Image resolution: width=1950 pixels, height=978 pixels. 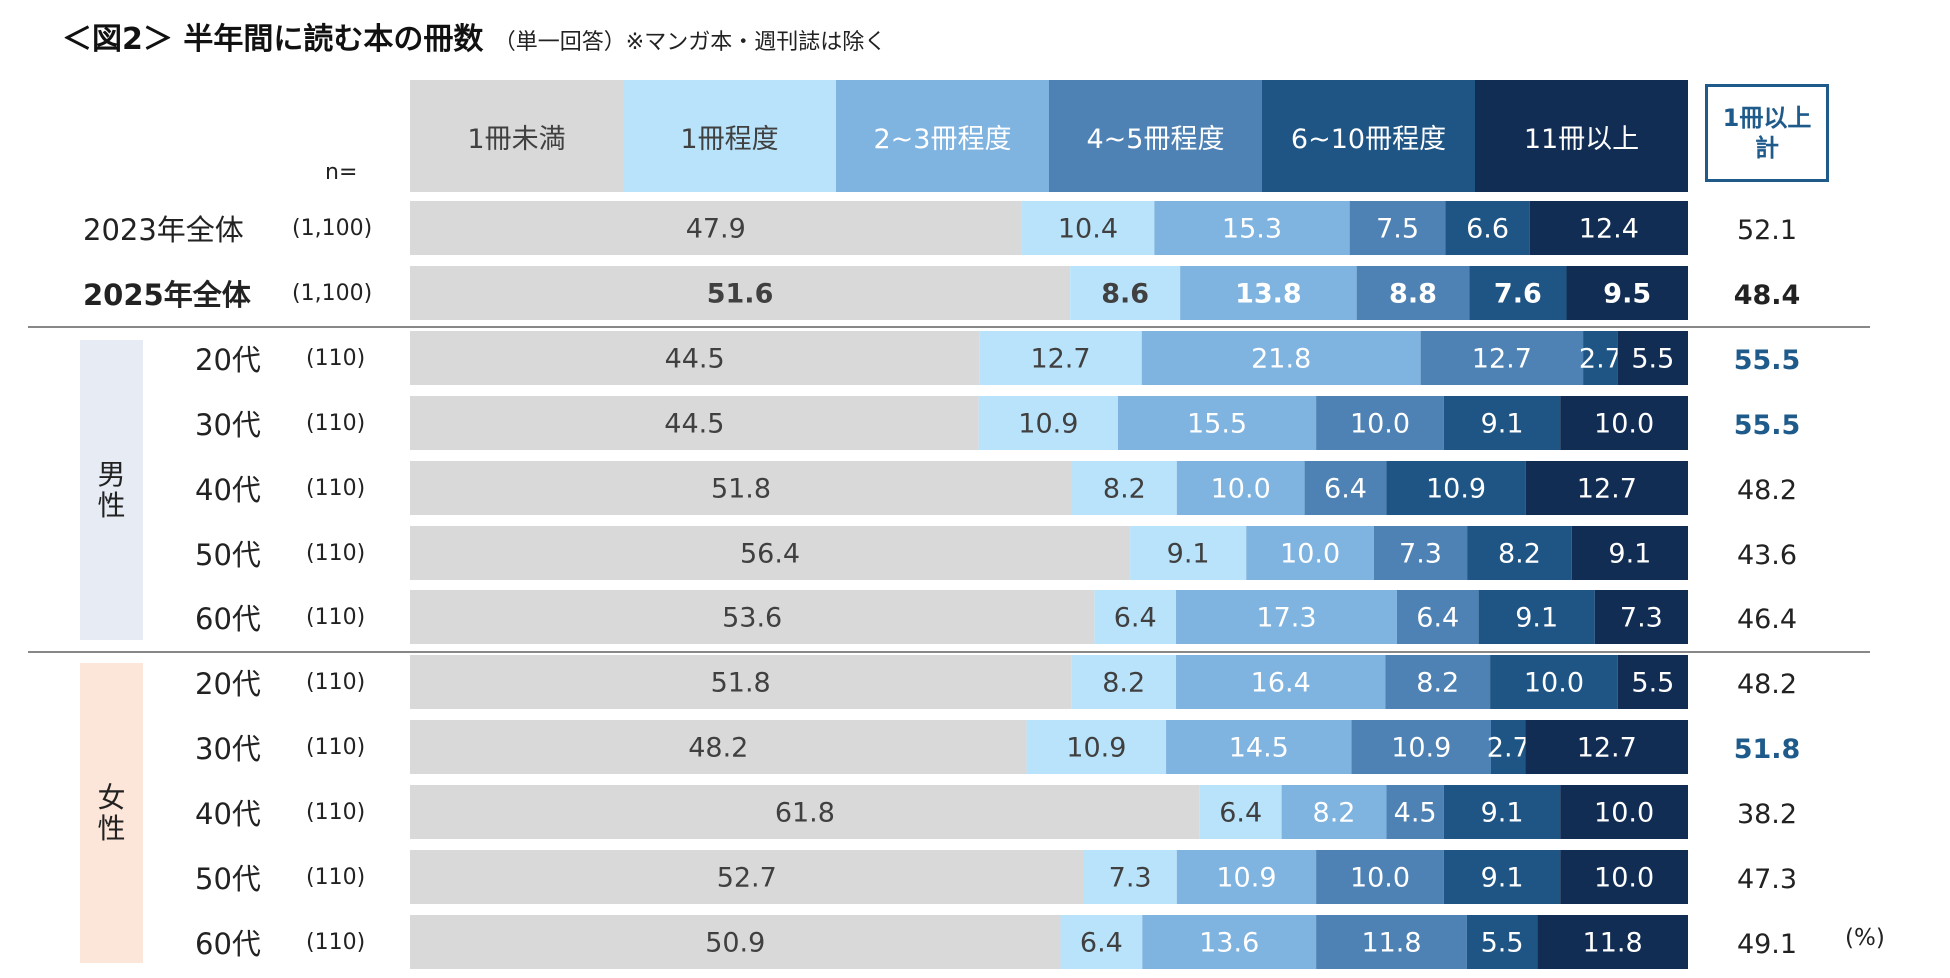 I want to click on total-value: 52.1, so click(x=1767, y=230).